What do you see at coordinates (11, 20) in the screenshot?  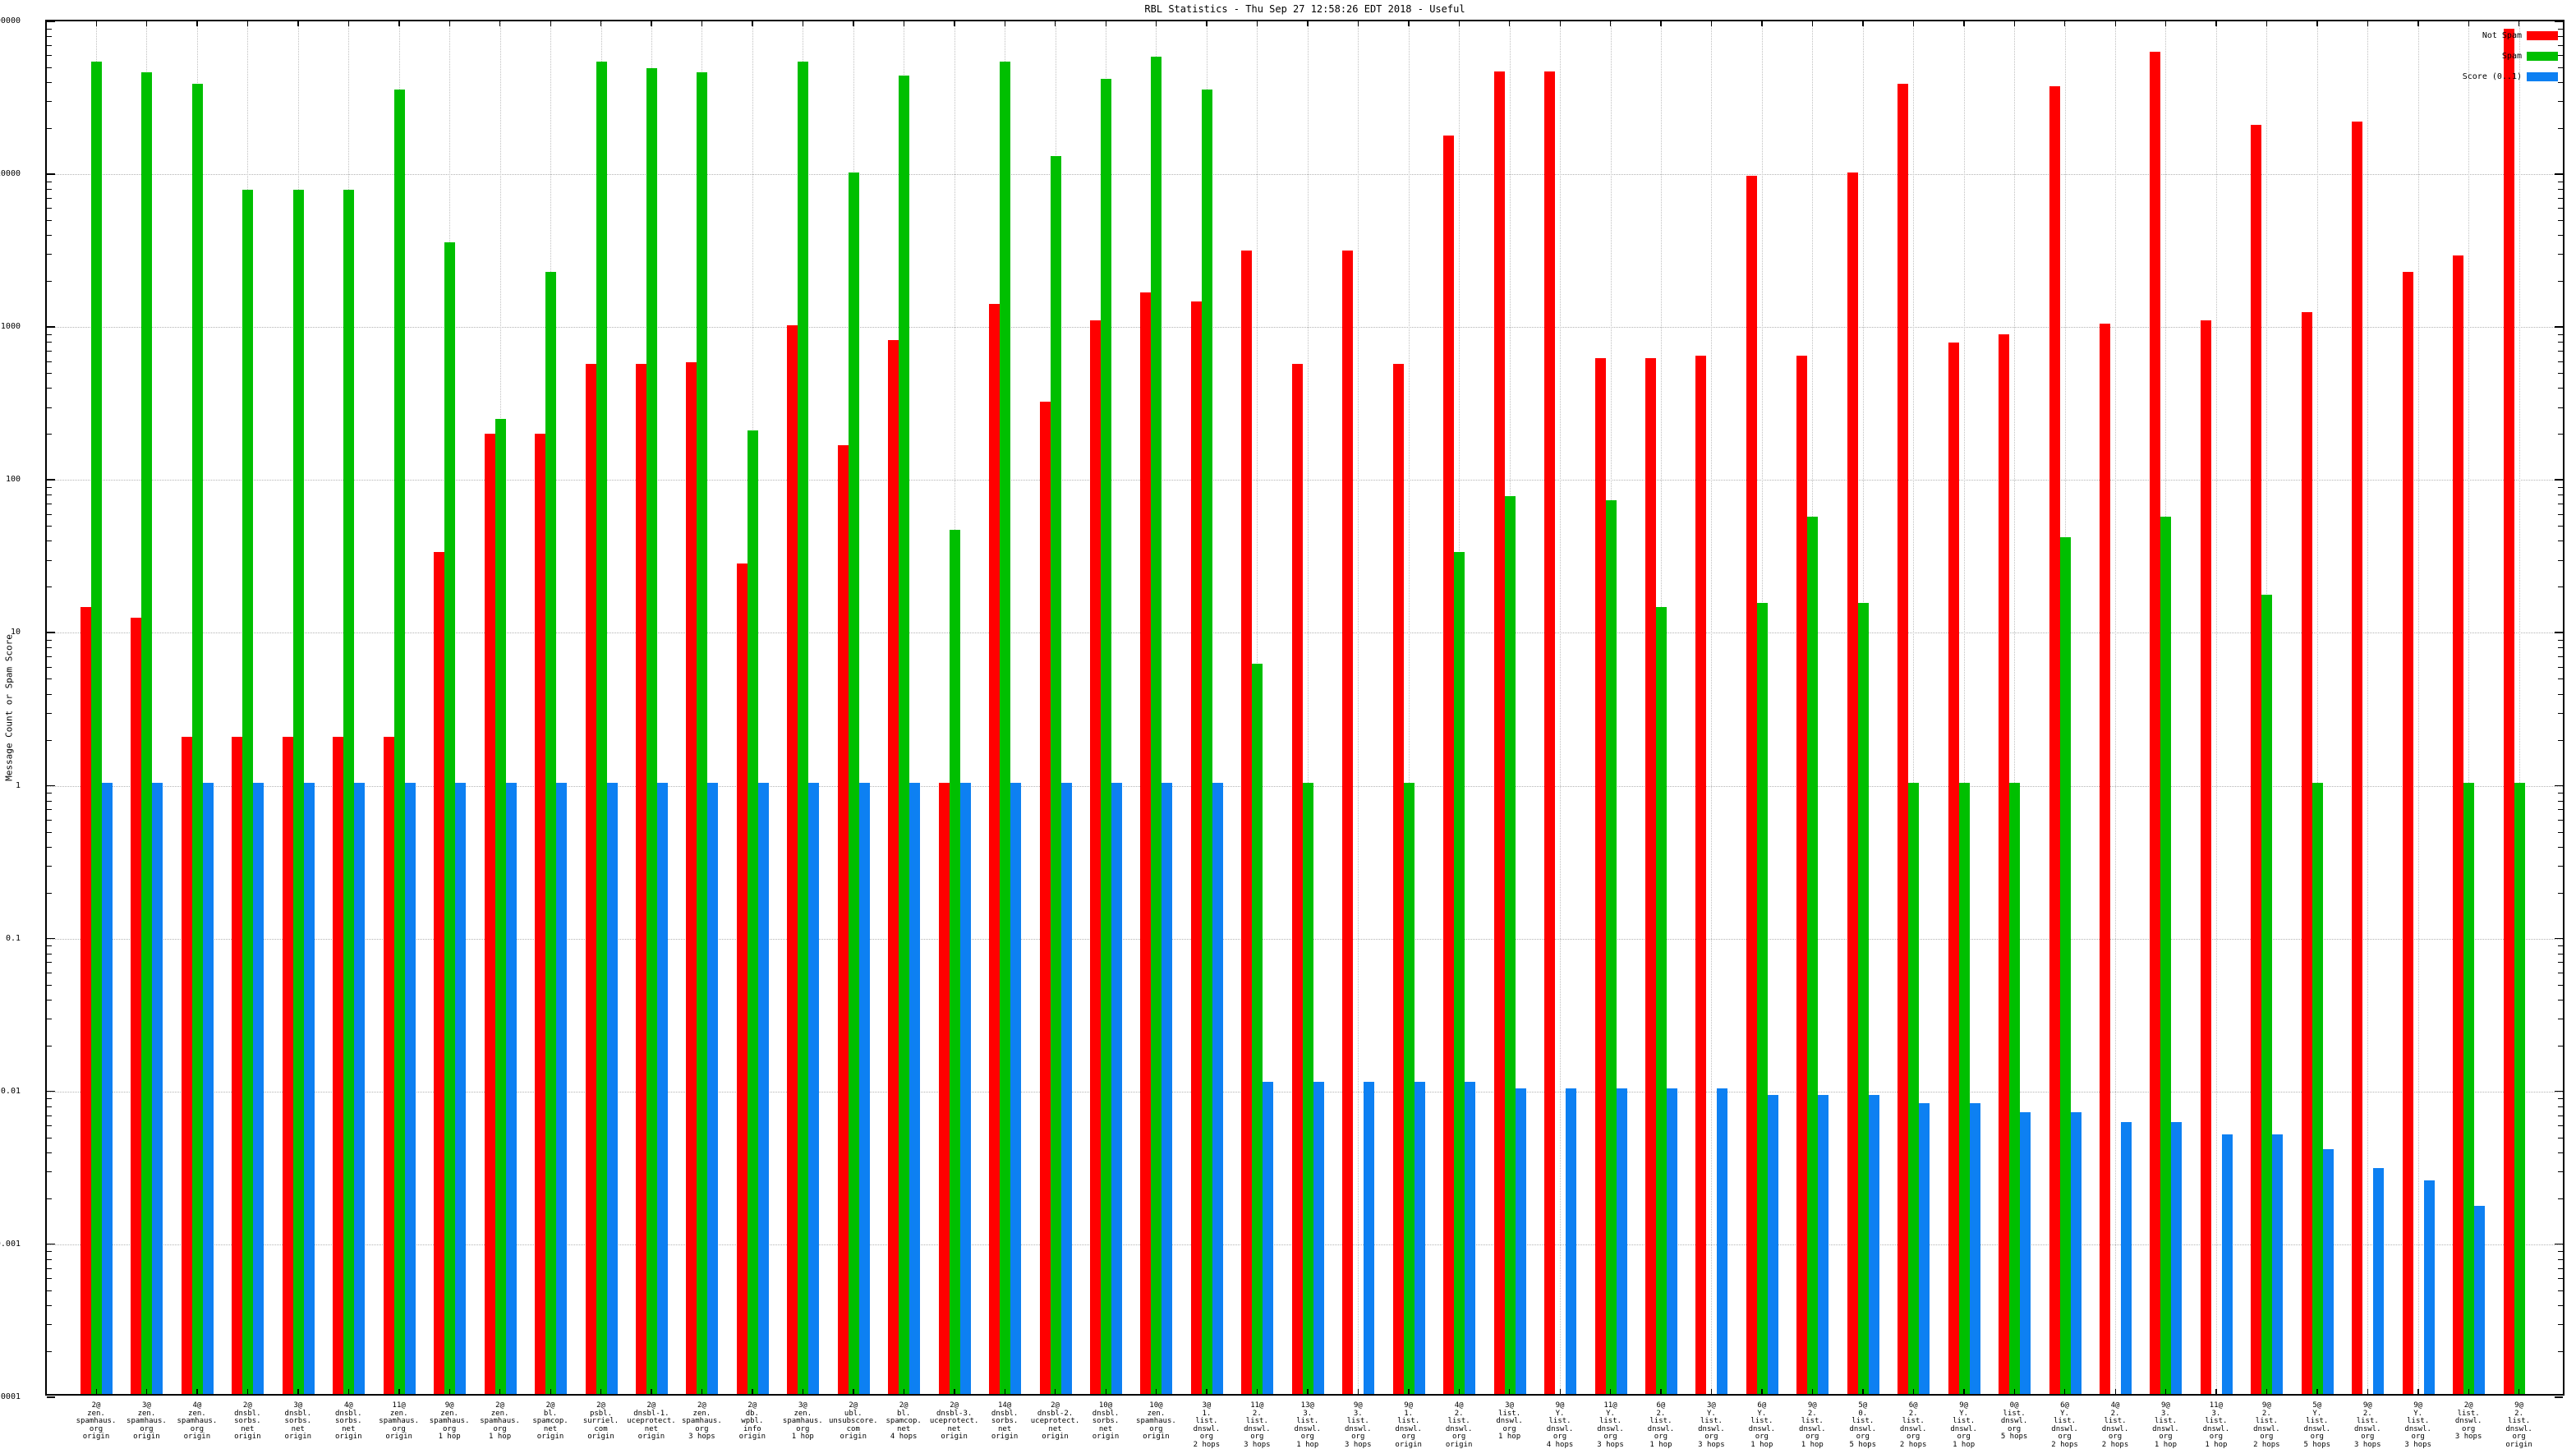 I see `y-tick-label: 100000` at bounding box center [11, 20].